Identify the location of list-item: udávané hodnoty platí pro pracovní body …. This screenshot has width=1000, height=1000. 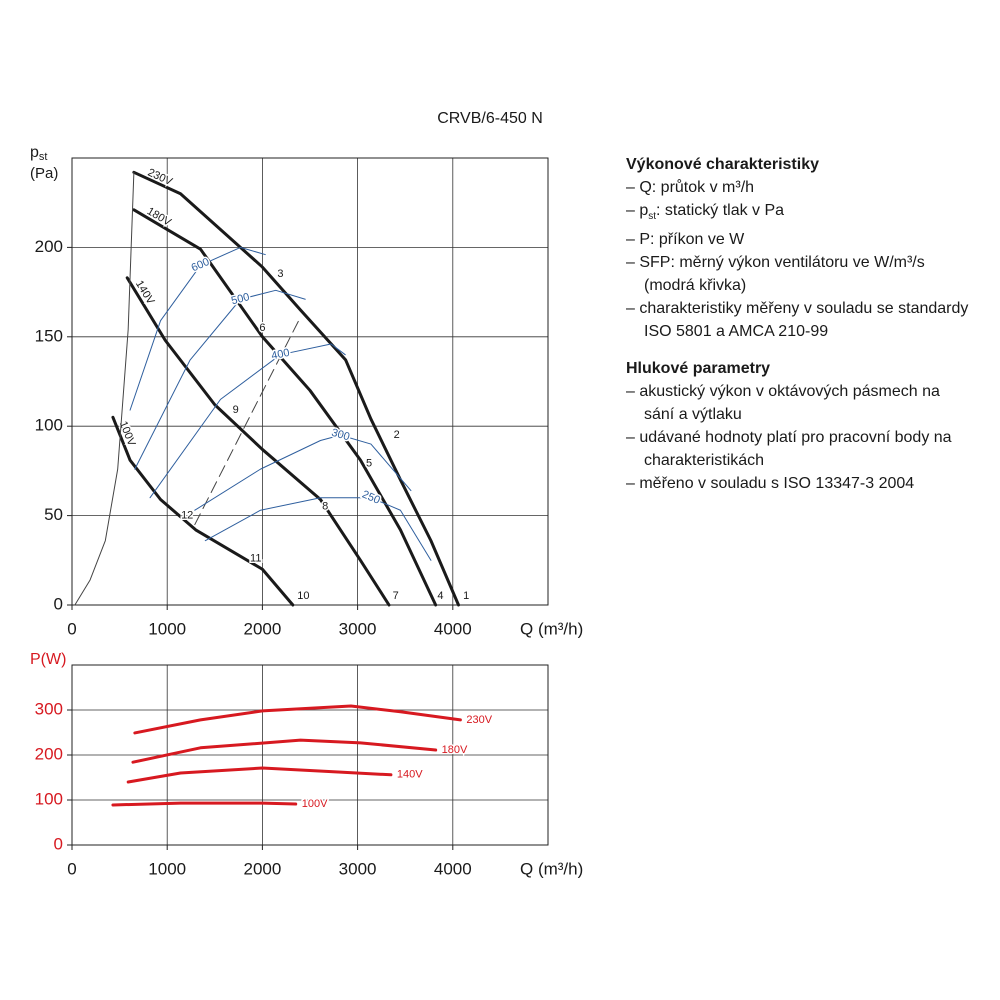
(798, 449).